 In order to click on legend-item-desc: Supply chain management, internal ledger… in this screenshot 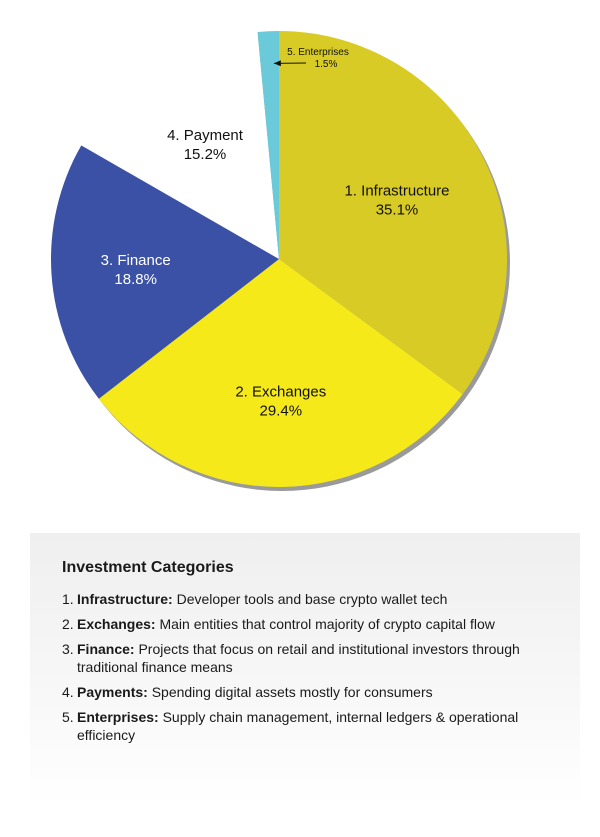, I will do `click(298, 726)`.